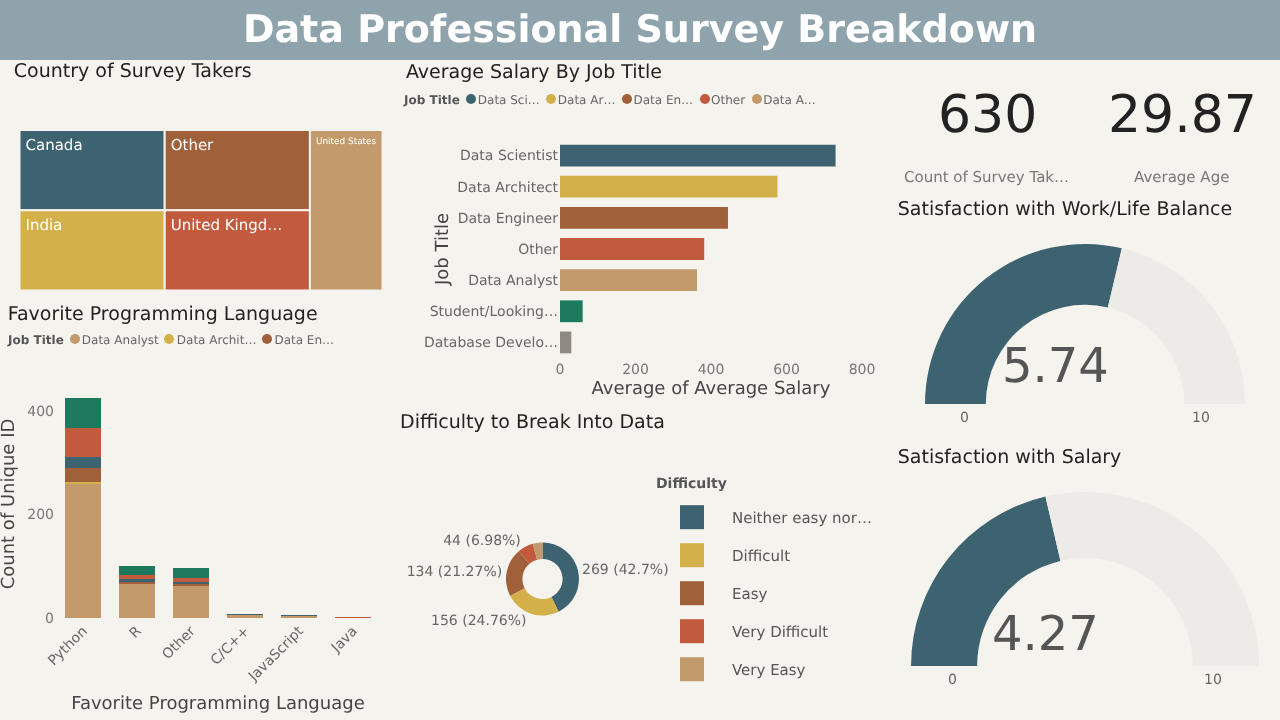  What do you see at coordinates (711, 389) in the screenshot?
I see `x-axis-title: Average of Average Salary` at bounding box center [711, 389].